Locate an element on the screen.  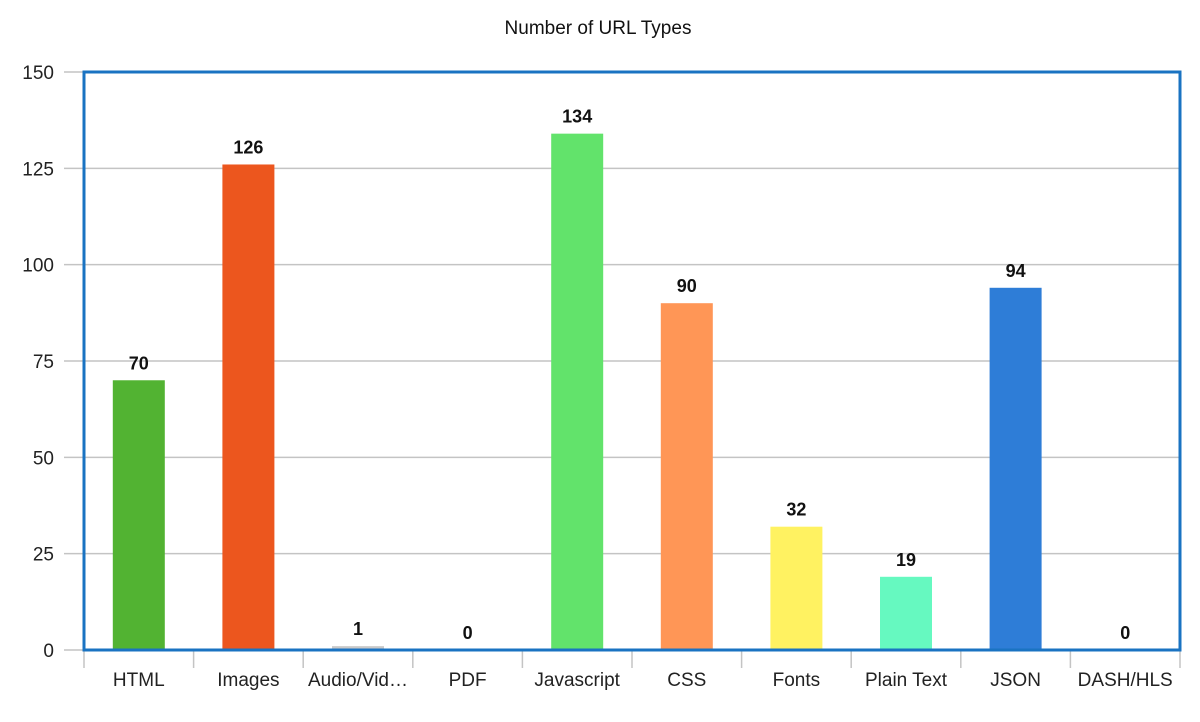
y-tick-label: 0 is located at coordinates (48, 651).